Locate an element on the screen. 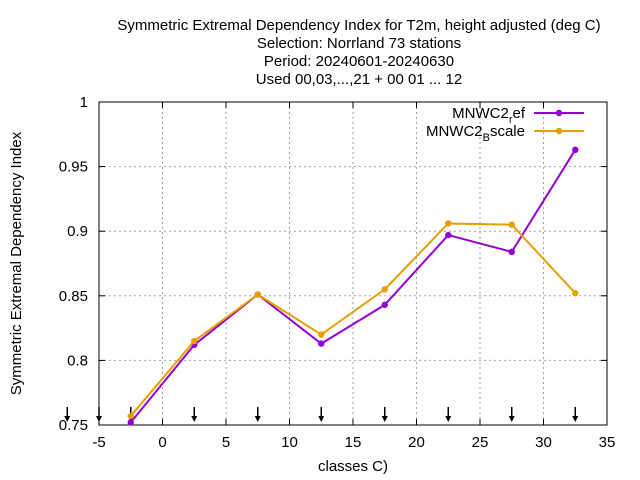  x-tick-label: 25 is located at coordinates (480, 442).